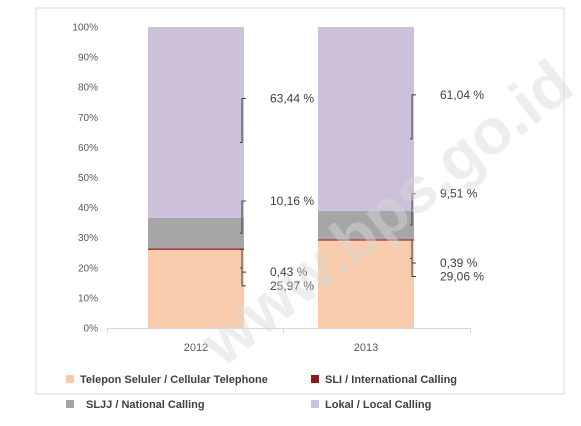 This screenshot has width=581, height=426. Describe the element at coordinates (88, 148) in the screenshot. I see `y-tick-label: 60%` at that location.